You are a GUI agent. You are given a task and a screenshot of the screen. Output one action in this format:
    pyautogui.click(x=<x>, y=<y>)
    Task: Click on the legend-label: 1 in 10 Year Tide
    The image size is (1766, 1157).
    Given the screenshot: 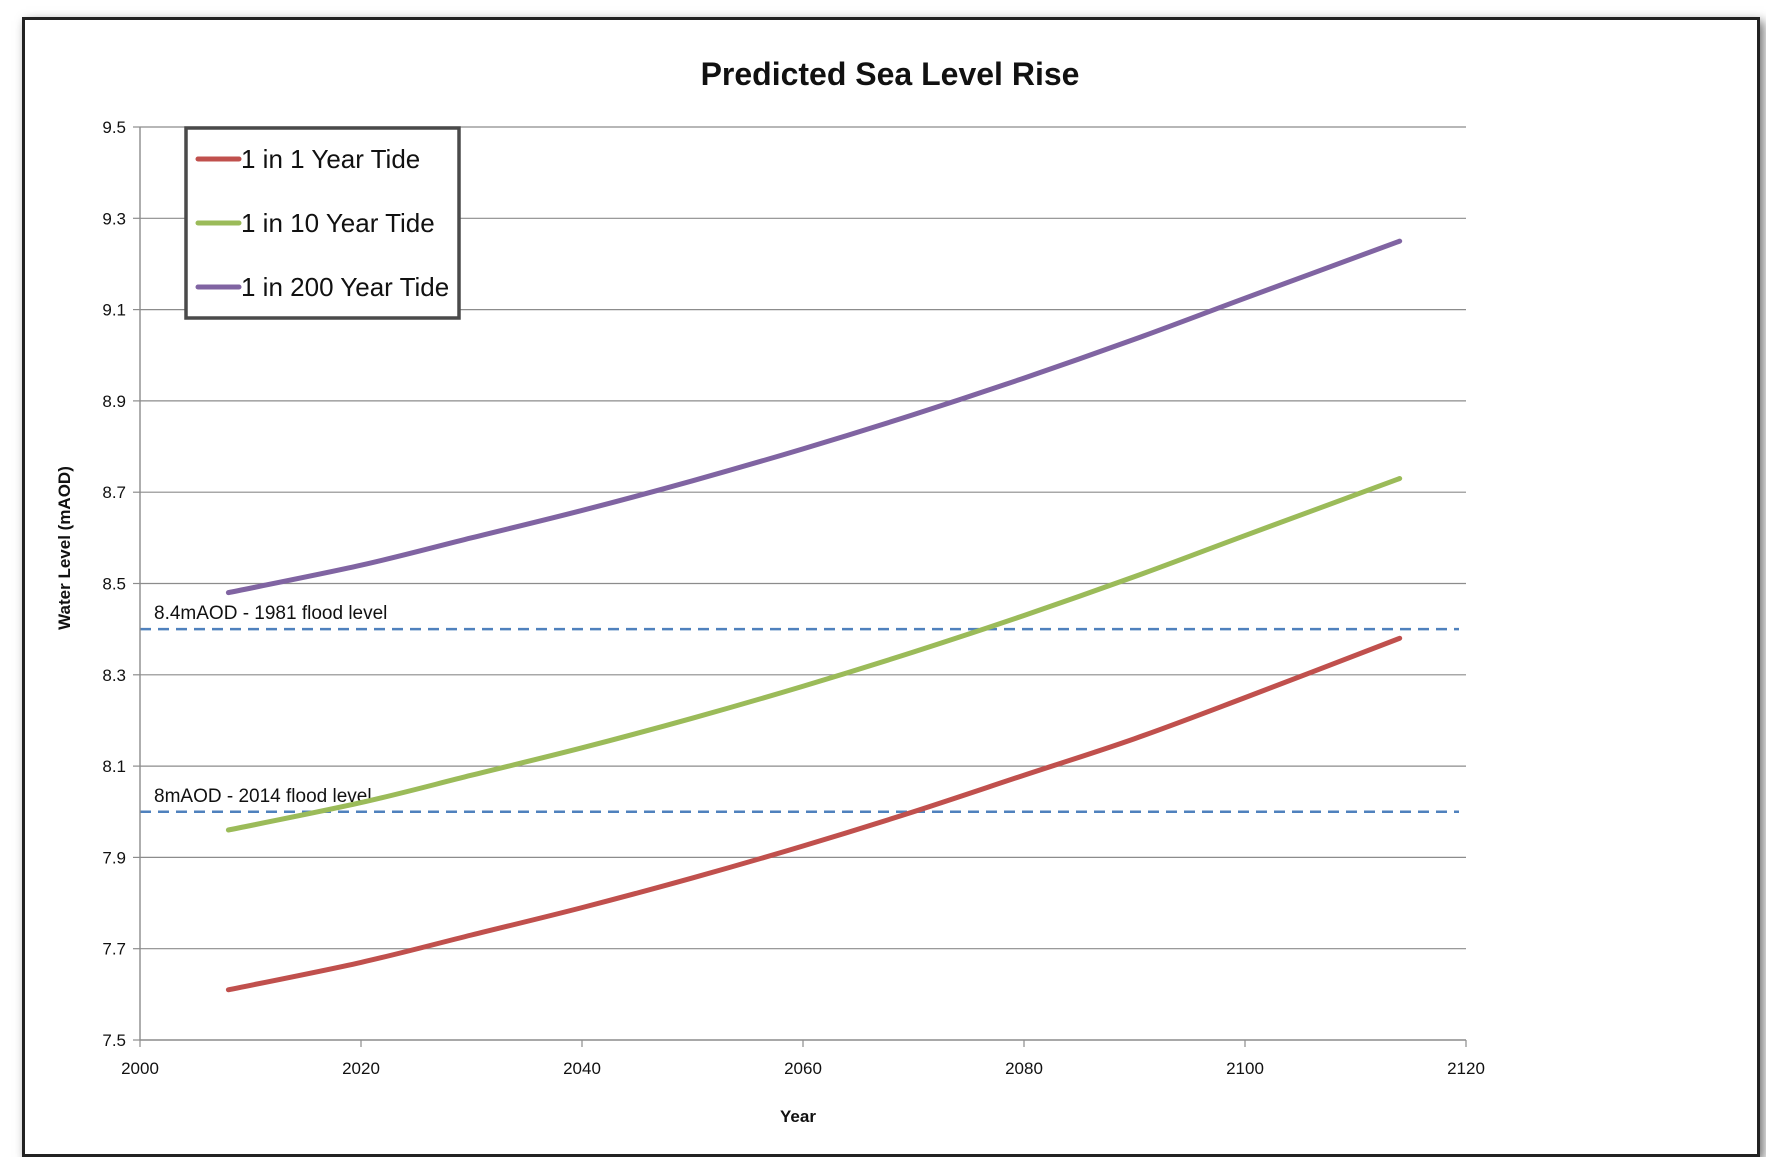 What is the action you would take?
    pyautogui.click(x=338, y=223)
    